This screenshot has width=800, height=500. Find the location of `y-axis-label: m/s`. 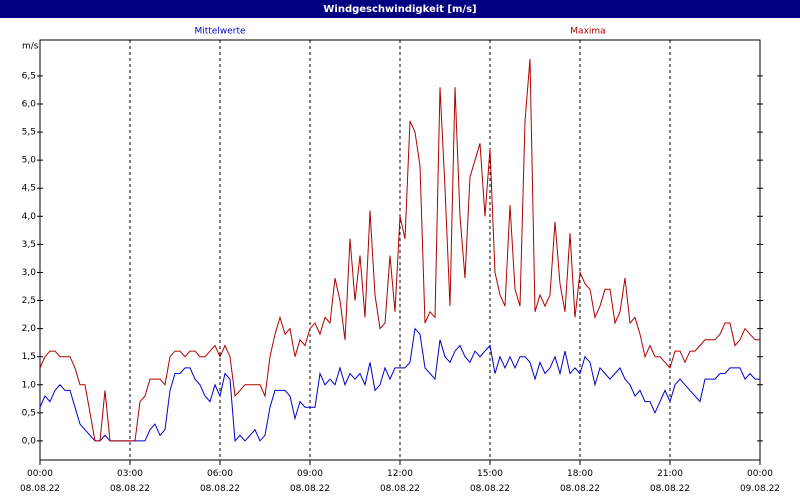

y-axis-label: m/s is located at coordinates (30, 47).